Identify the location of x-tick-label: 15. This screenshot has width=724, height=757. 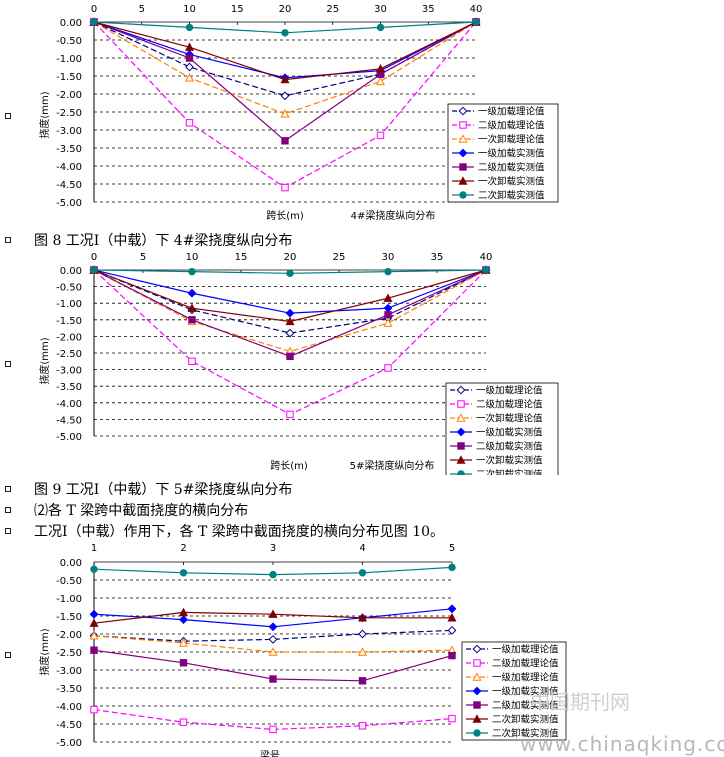
(237, 9).